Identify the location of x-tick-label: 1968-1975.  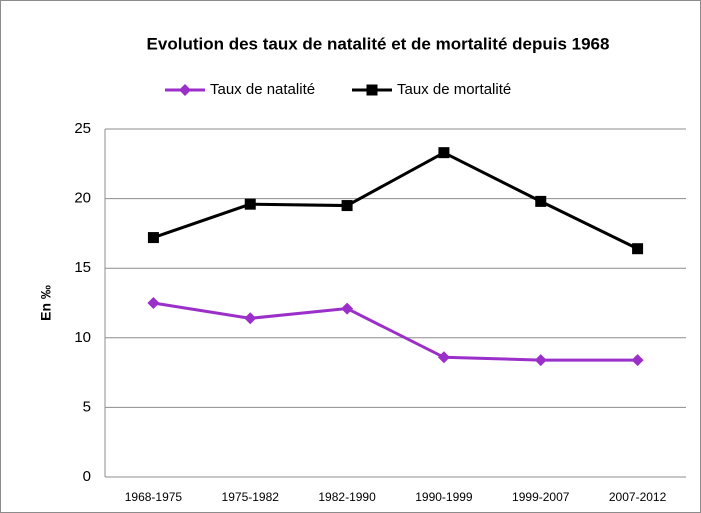
(154, 497).